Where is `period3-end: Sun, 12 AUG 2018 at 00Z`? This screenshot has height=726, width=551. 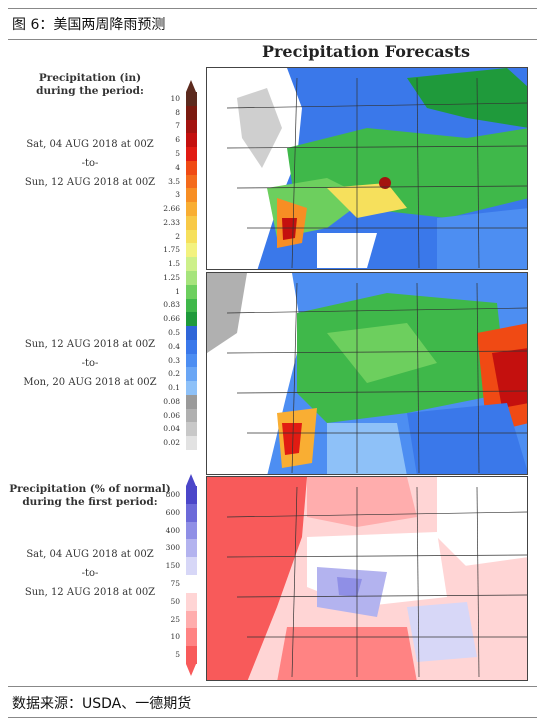
period3-end: Sun, 12 AUG 2018 at 00Z is located at coordinates (90, 592).